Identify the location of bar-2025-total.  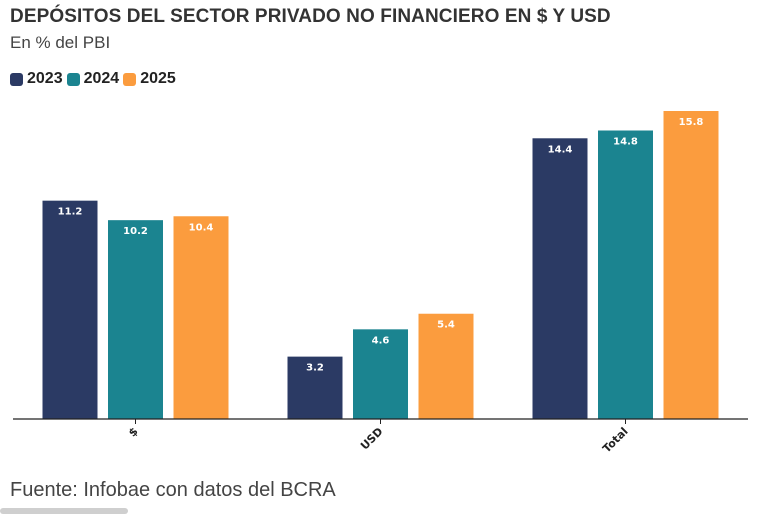
(691, 265).